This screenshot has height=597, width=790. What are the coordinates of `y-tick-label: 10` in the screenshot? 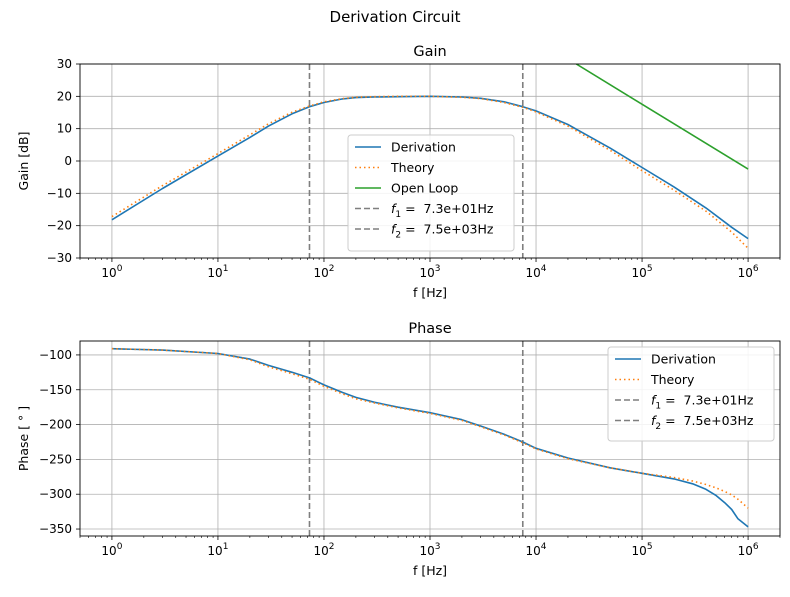 It's located at (64, 129).